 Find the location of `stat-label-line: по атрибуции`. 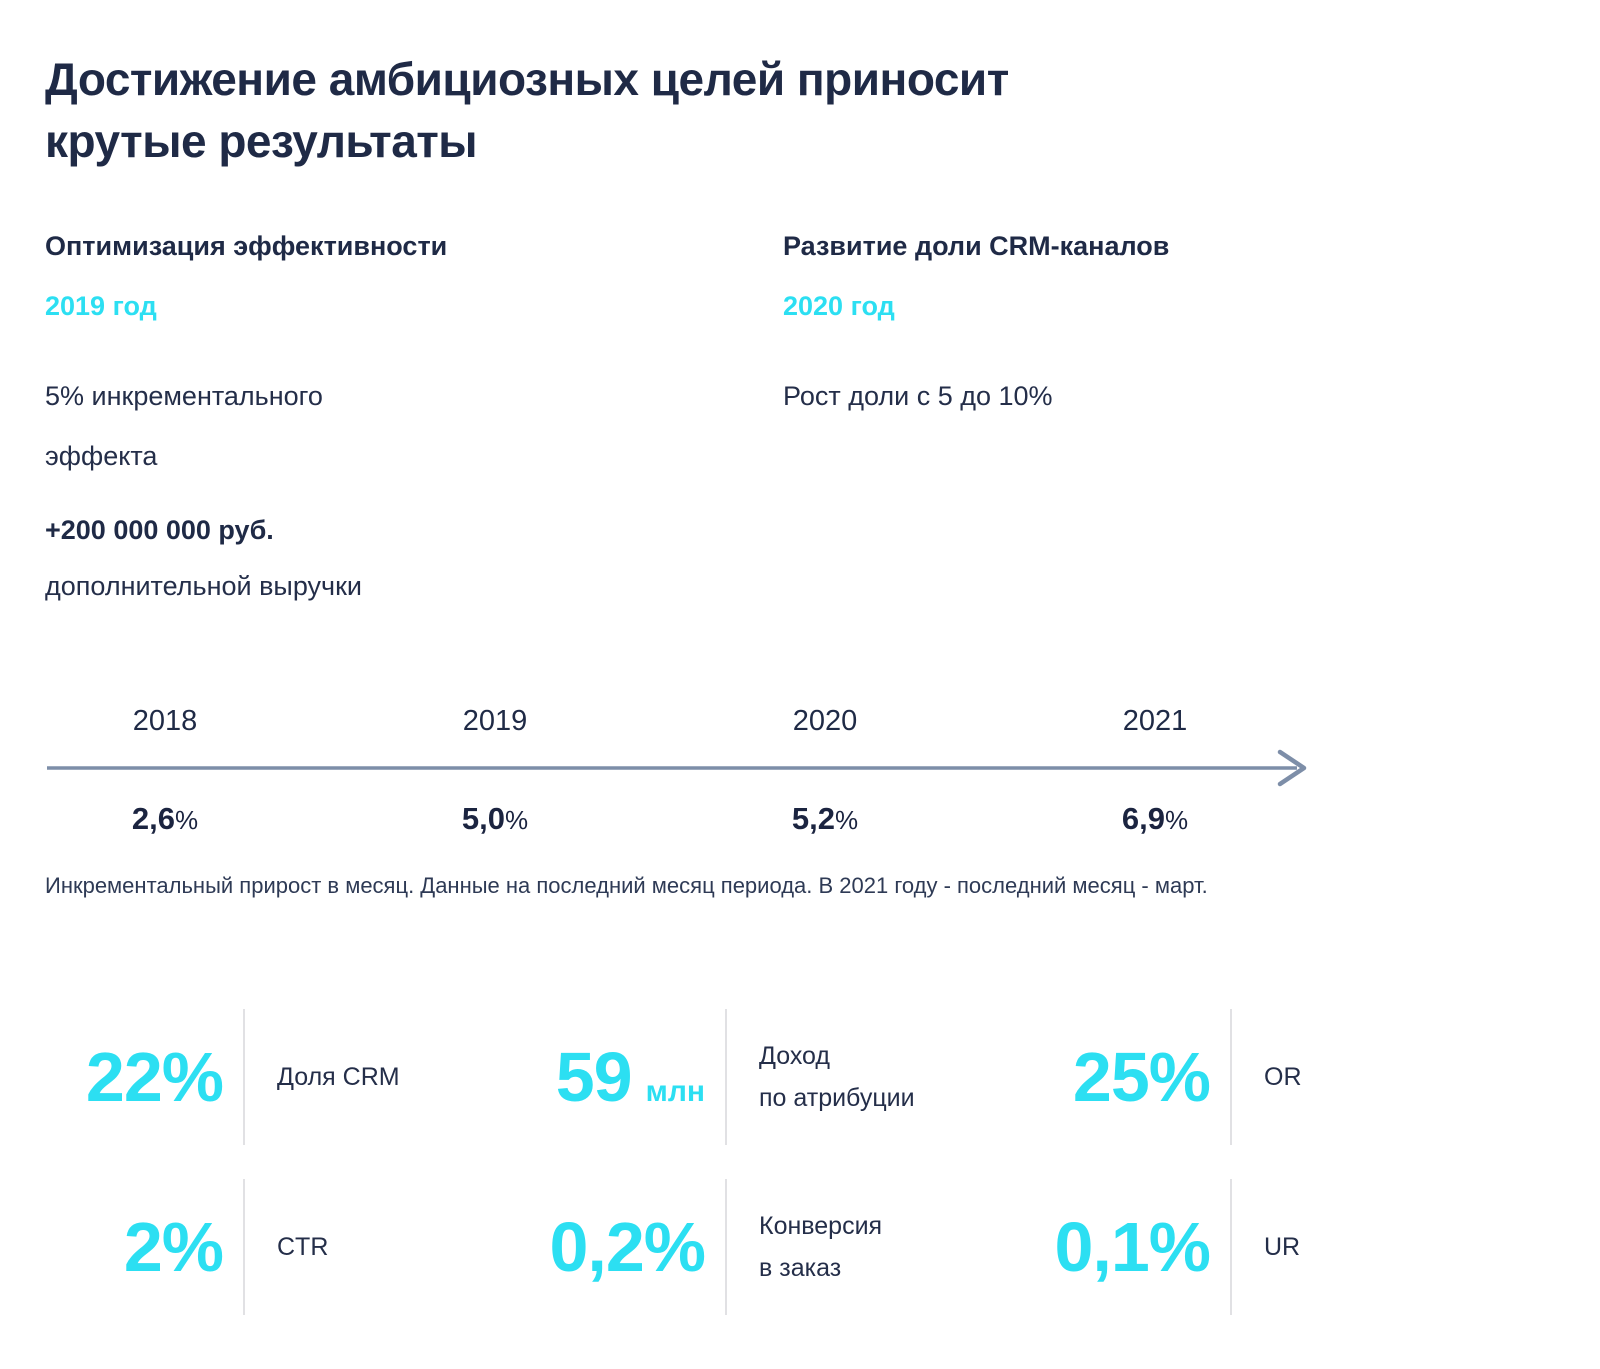

stat-label-line: по атрибуции is located at coordinates (837, 1098).